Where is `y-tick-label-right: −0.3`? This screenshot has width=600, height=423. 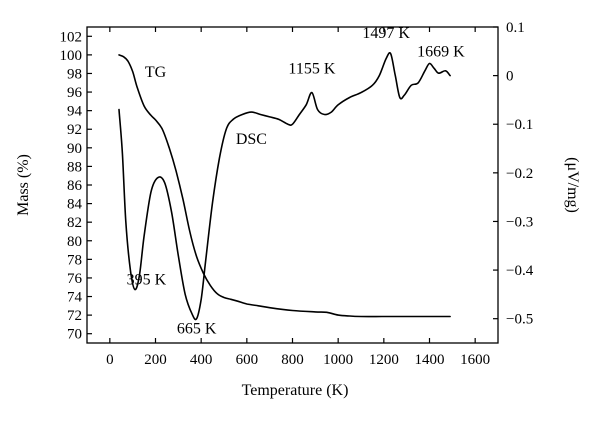 y-tick-label-right: −0.3 is located at coordinates (519, 222).